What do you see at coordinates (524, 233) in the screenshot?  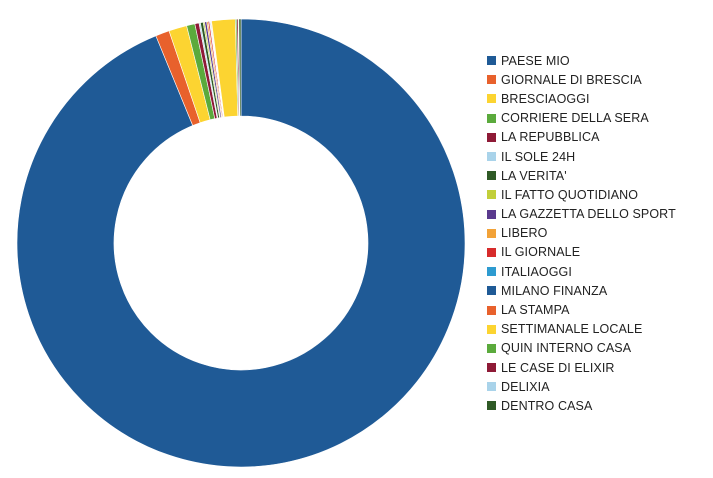 I see `legend-label: LIBERO` at bounding box center [524, 233].